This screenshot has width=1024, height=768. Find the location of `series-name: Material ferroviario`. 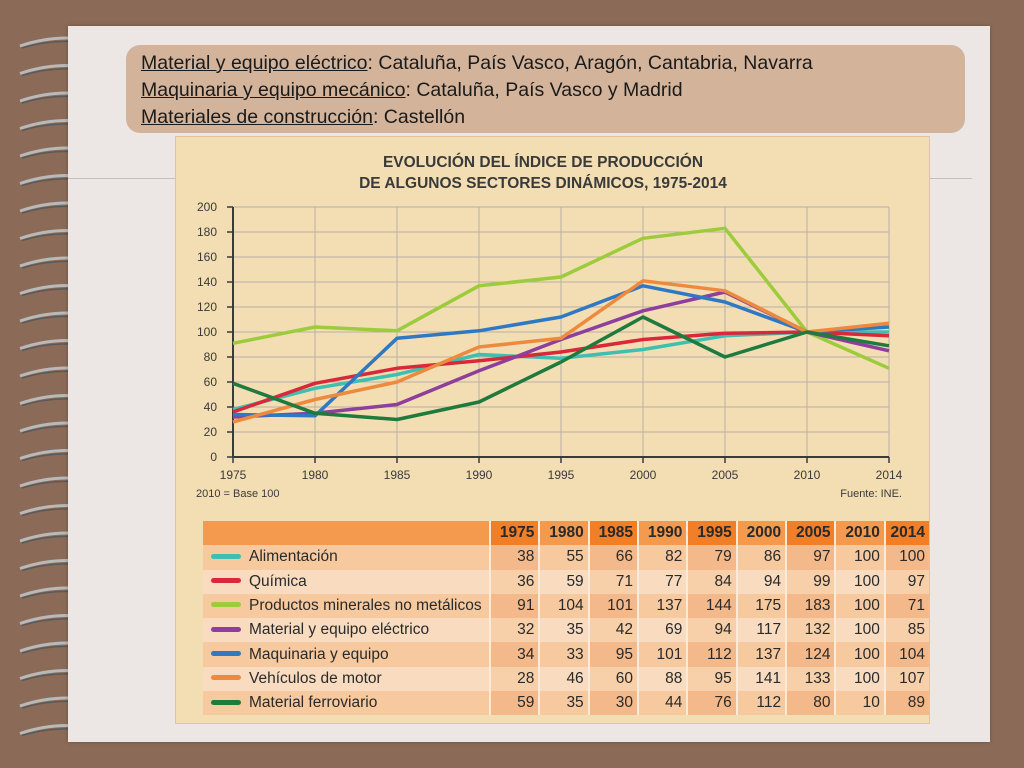

series-name: Material ferroviario is located at coordinates (313, 703).